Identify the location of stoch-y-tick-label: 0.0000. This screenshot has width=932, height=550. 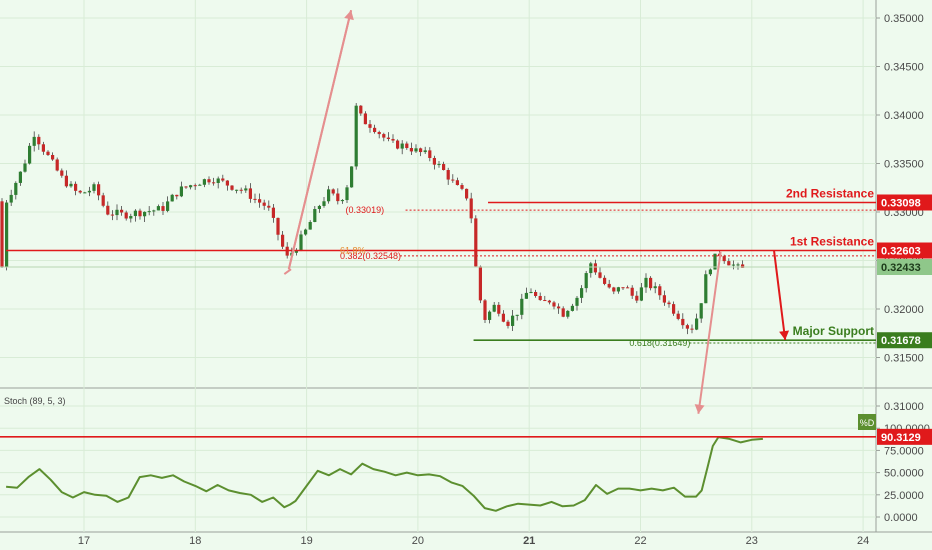
(901, 518).